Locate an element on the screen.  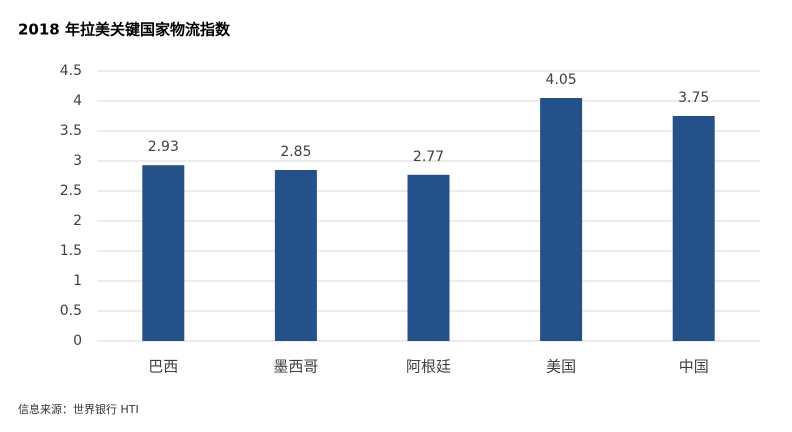
chart-title: 2018 年拉美关键国家物流指数 is located at coordinates (124, 30).